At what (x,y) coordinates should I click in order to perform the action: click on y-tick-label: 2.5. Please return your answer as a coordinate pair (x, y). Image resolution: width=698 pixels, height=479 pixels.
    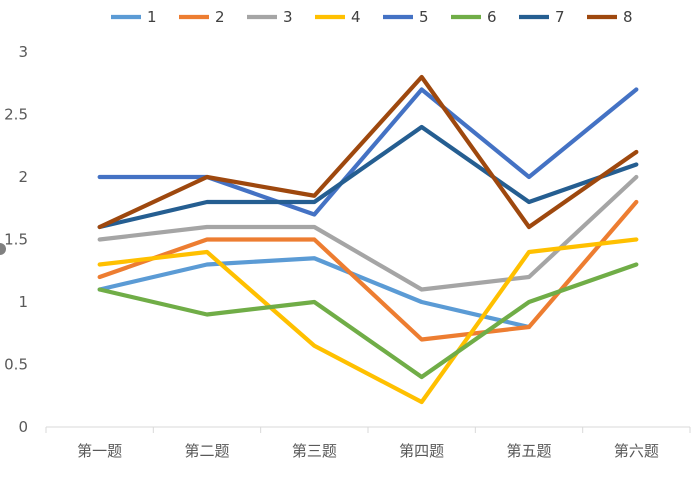
    Looking at the image, I should click on (16, 115).